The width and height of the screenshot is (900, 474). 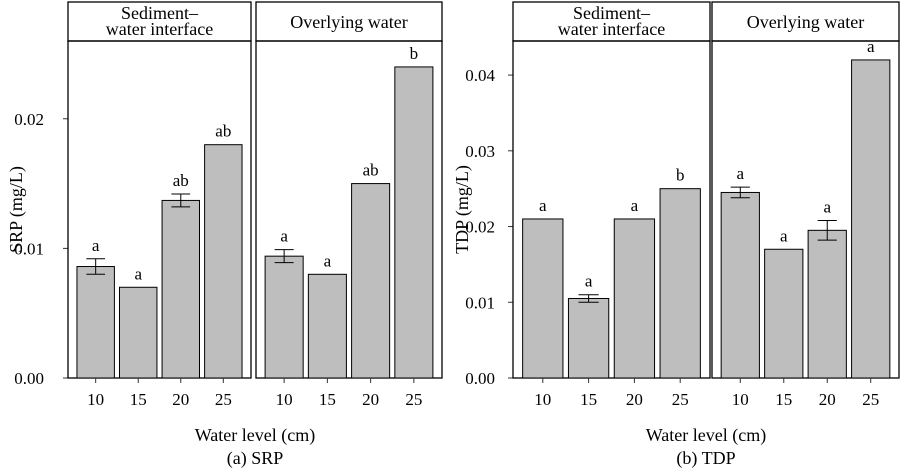 What do you see at coordinates (462, 209) in the screenshot?
I see `y-axis-label: TDP (mg/L)` at bounding box center [462, 209].